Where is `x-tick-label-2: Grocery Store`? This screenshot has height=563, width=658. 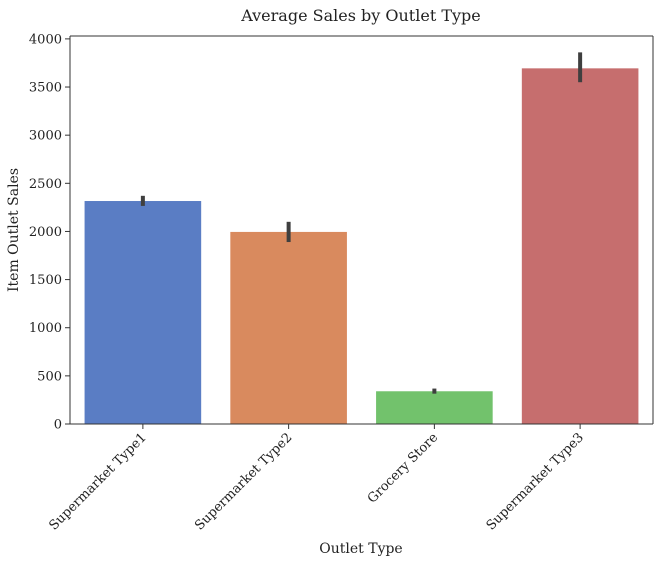 x-tick-label-2: Grocery Store is located at coordinates (403, 468).